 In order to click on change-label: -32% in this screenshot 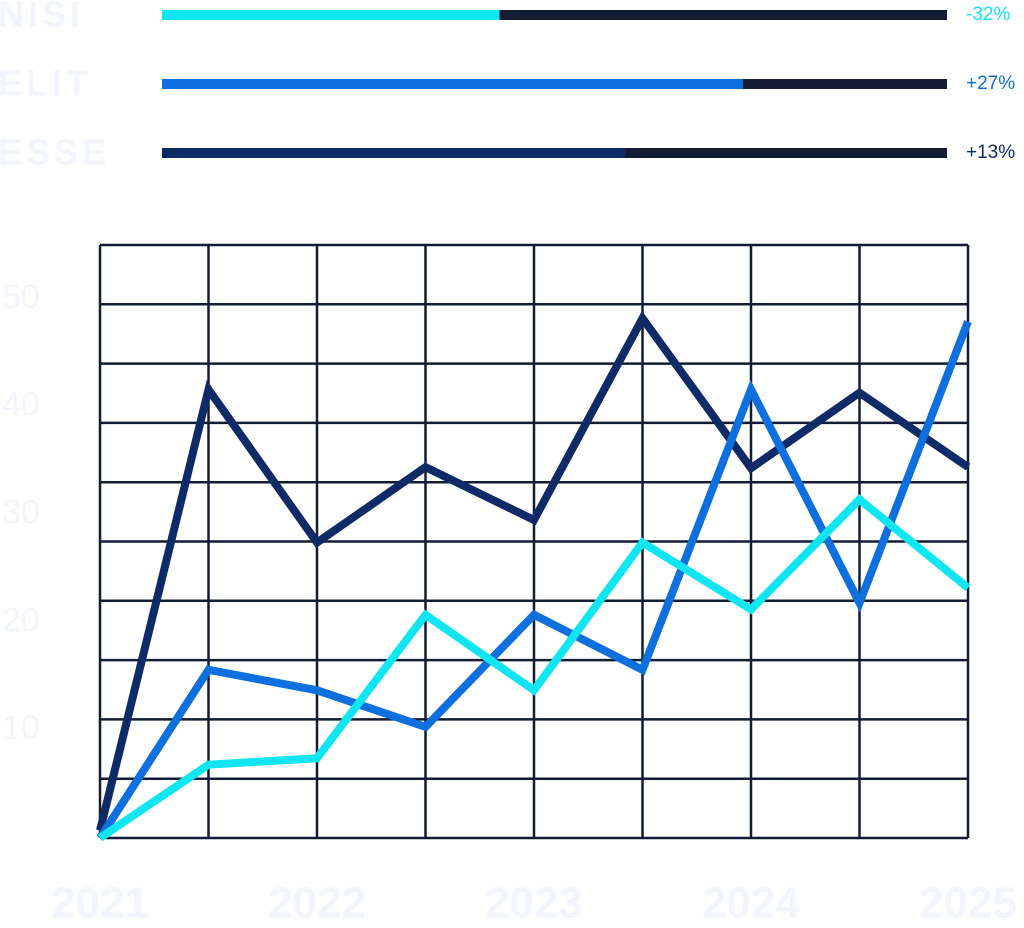, I will do `click(988, 14)`.